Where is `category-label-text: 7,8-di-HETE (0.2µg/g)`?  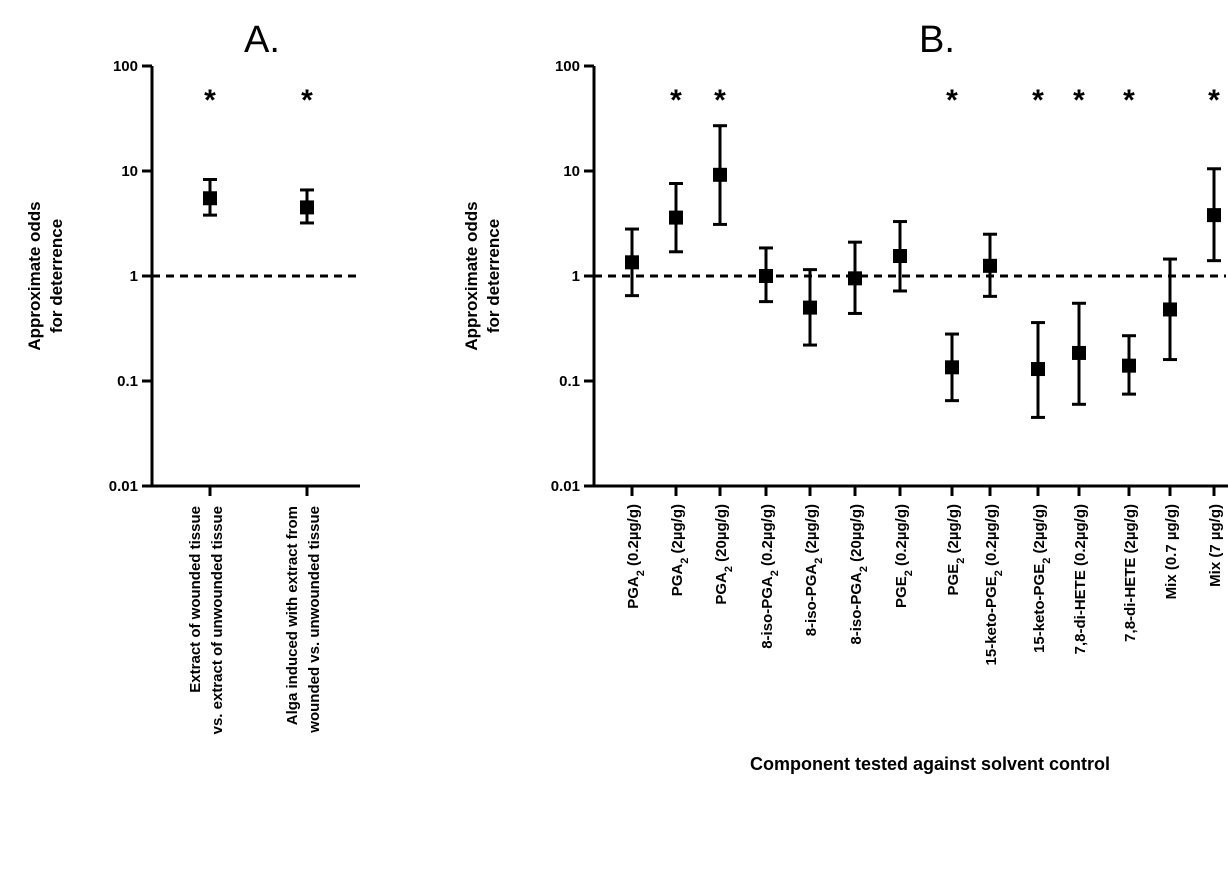
category-label-text: 7,8-di-HETE (0.2µg/g) is located at coordinates (1080, 579).